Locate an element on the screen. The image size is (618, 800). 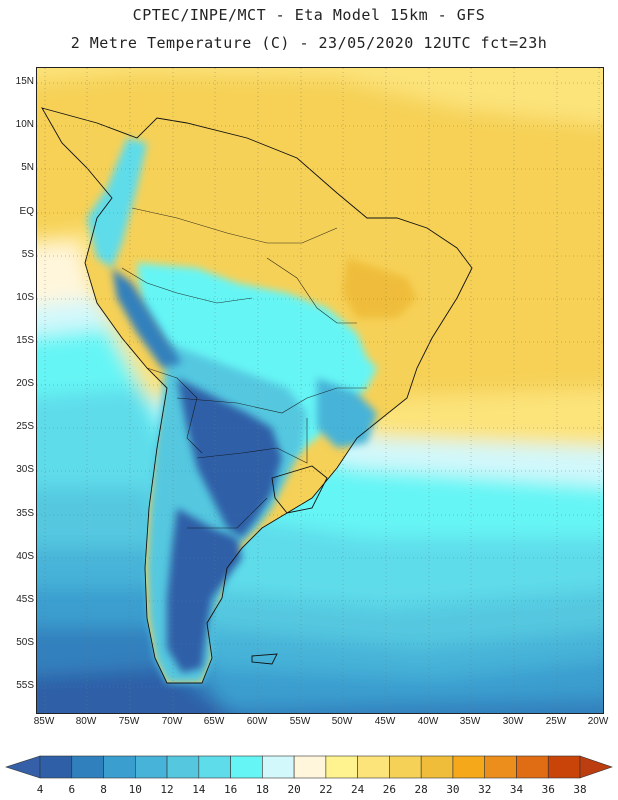
lat-label-eq: EQ is located at coordinates (26, 211).